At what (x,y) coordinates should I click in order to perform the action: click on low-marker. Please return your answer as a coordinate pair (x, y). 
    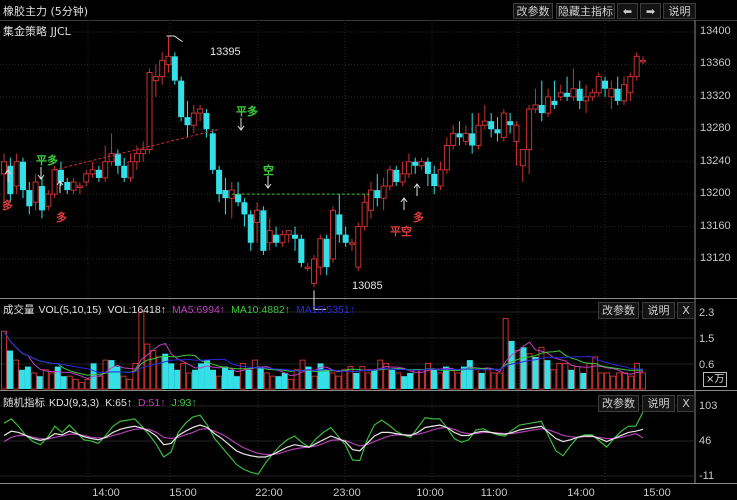
    Looking at the image, I should click on (320, 300).